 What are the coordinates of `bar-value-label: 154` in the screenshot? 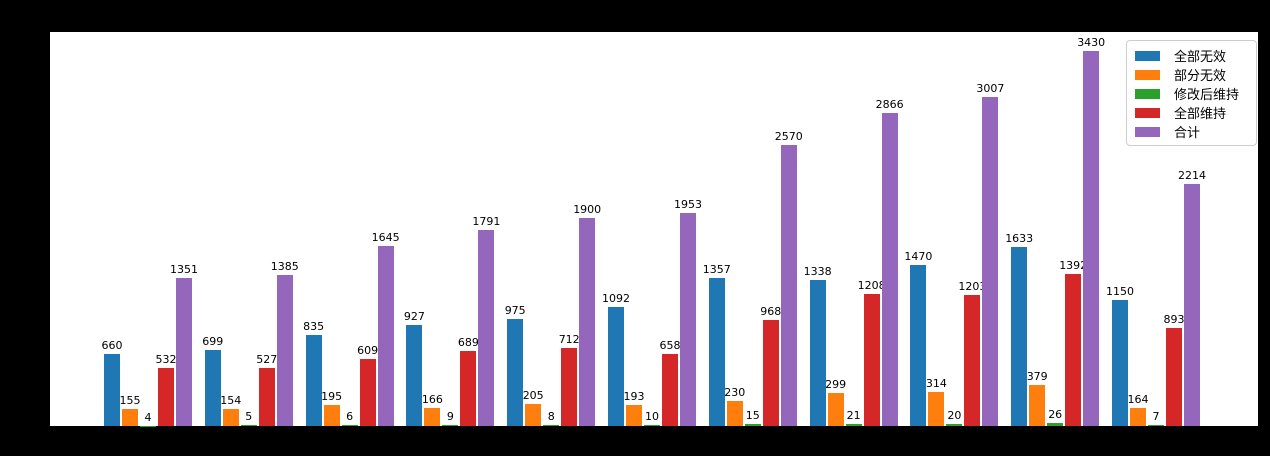 It's located at (231, 401).